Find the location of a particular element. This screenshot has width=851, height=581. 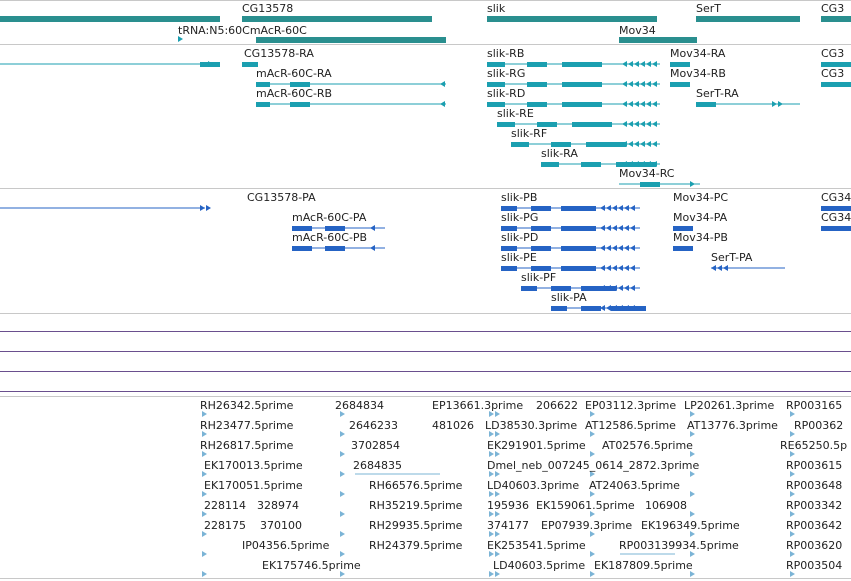

est-label: IP04356.5prime is located at coordinates (286, 545).